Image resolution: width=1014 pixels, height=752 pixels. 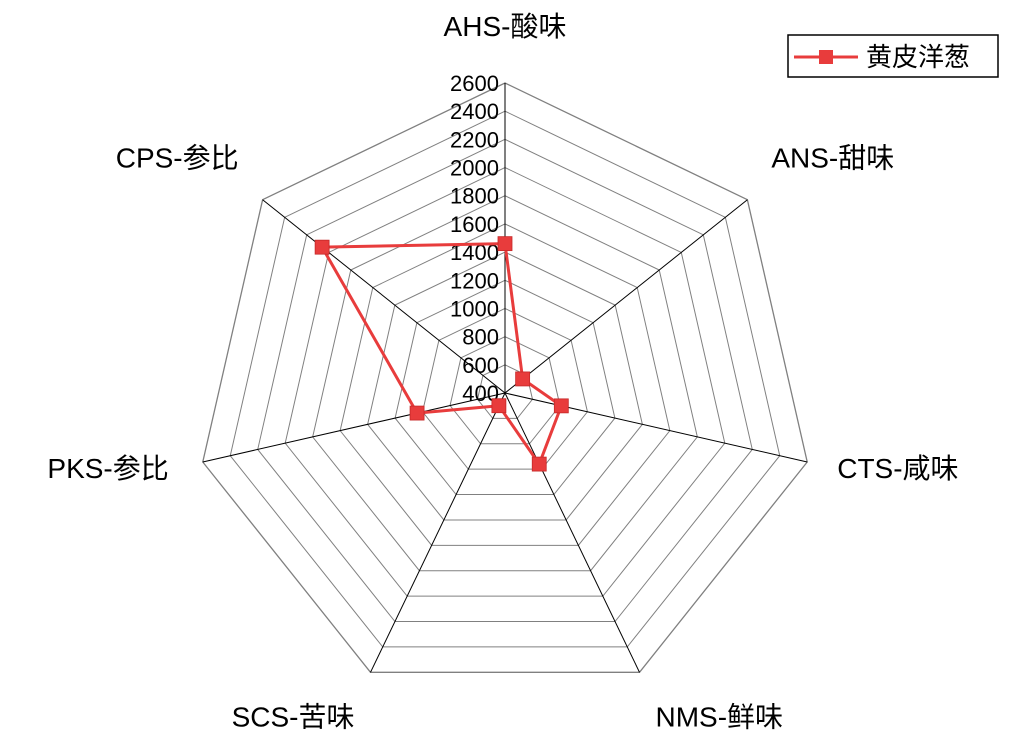 What do you see at coordinates (505, 26) in the screenshot?
I see `category-label: AHS-酸味` at bounding box center [505, 26].